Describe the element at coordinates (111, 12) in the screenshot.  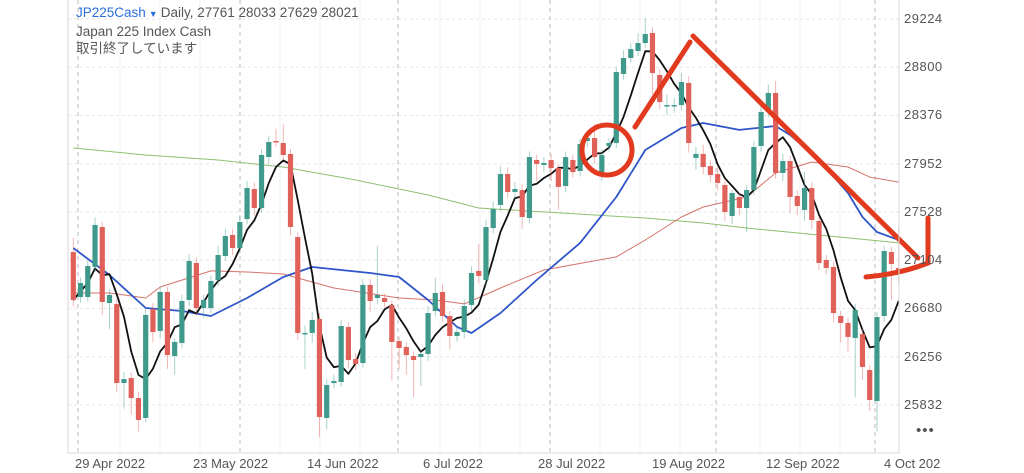
I see `symbol-selector: JP225Cash` at that location.